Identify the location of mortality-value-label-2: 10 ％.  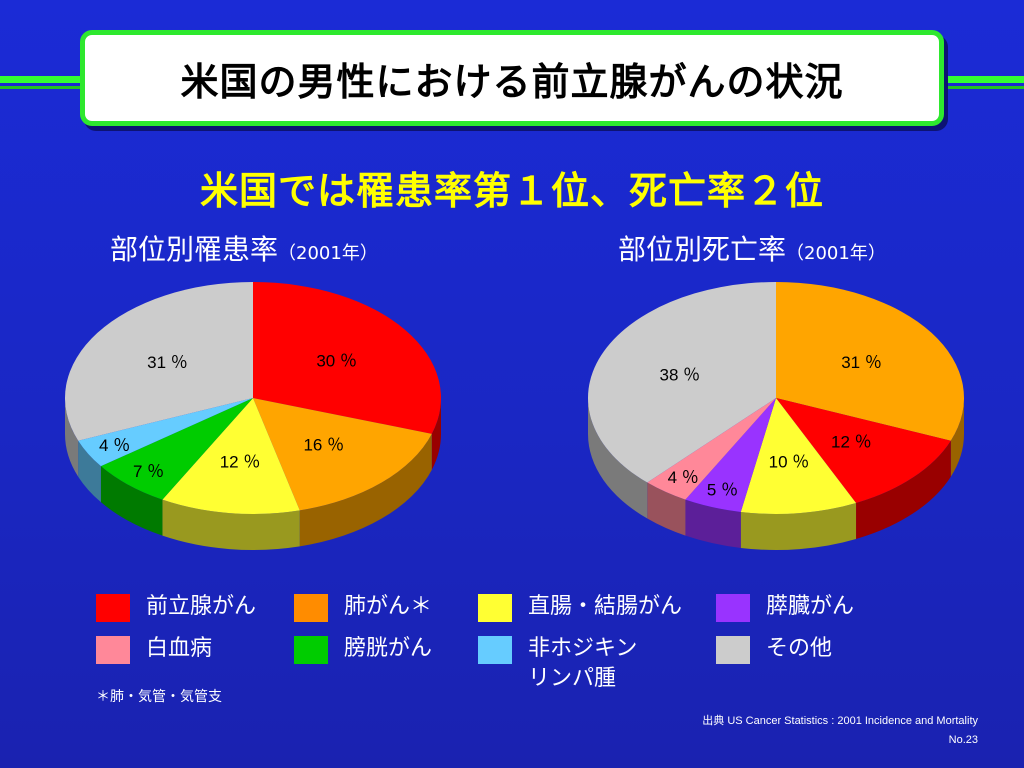
(789, 461).